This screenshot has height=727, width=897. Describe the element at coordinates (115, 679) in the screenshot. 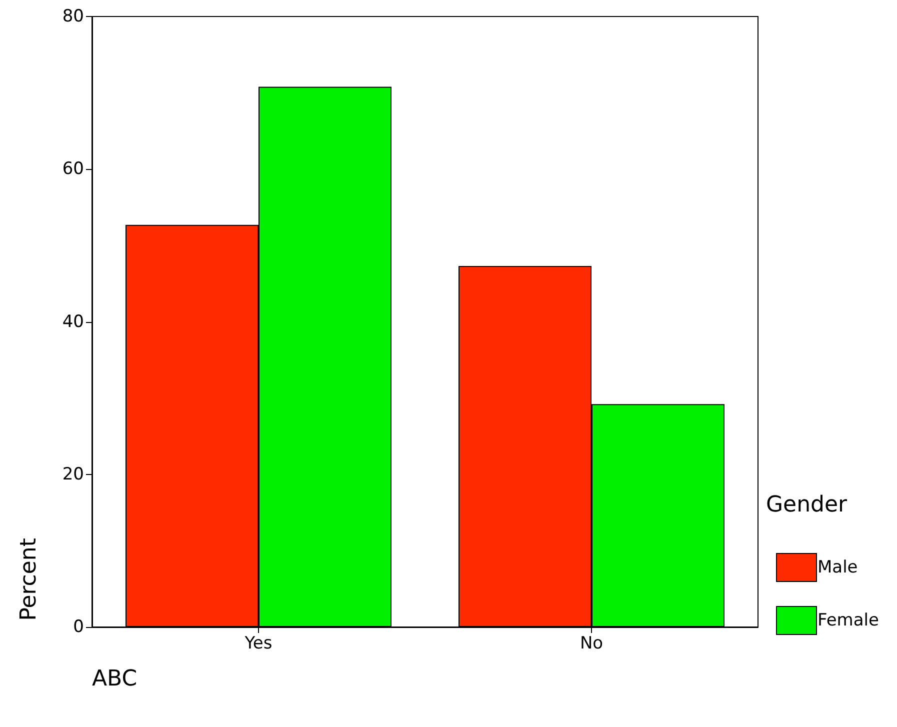

I see `x-axis-title: ABC` at that location.